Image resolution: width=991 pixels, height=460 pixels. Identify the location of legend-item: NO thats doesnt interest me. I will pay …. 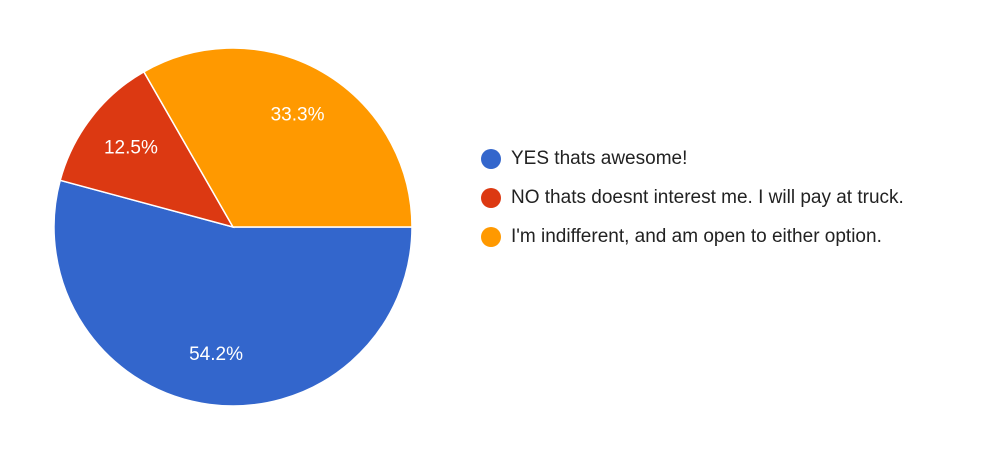
(698, 198).